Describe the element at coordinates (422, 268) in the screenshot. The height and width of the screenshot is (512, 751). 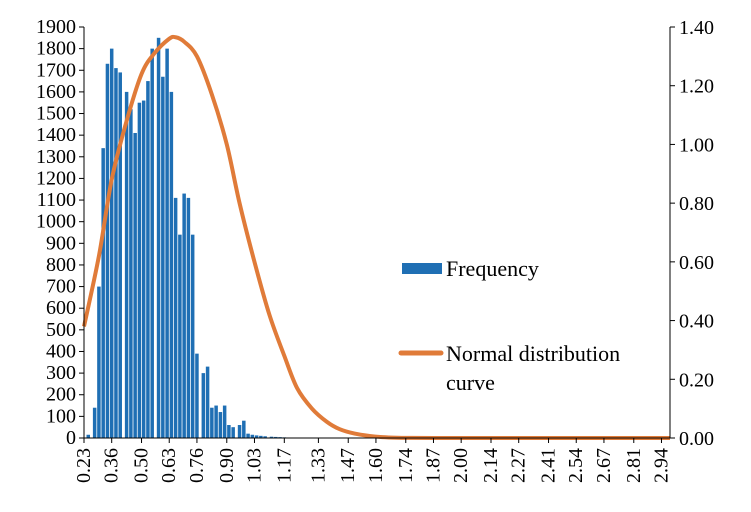
I see `legend-swatch-frequency` at that location.